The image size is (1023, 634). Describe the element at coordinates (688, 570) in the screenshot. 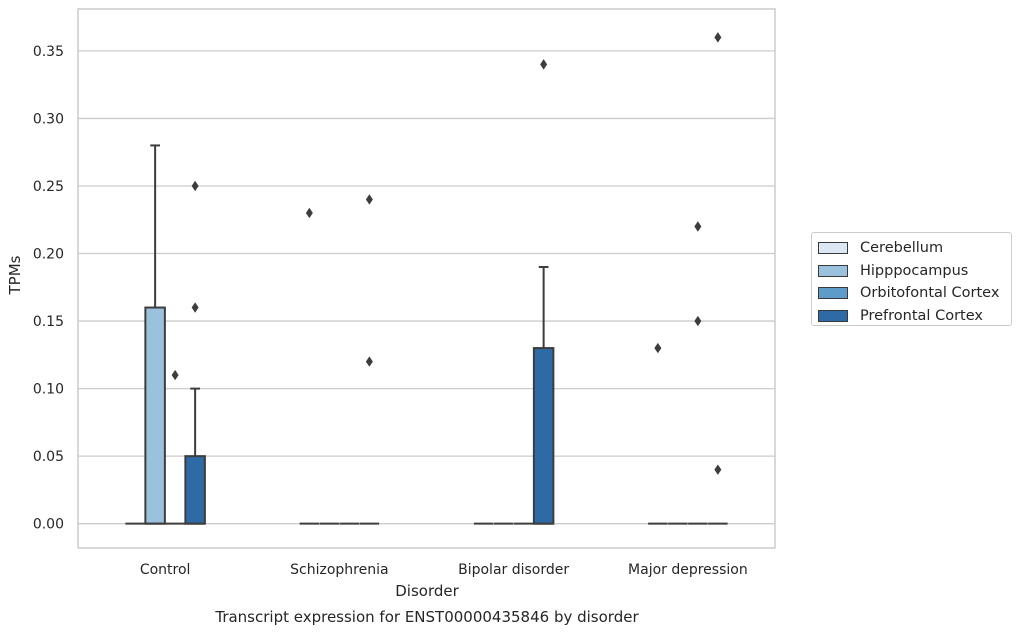

I see `x-tick-label: Major depression` at that location.